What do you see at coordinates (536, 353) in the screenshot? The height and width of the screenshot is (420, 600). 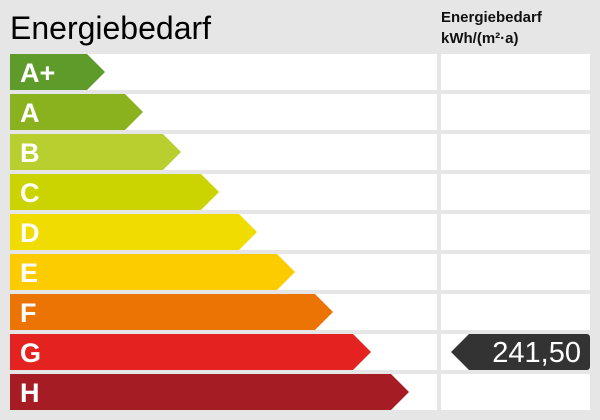 I see `value-text: 241,50` at bounding box center [536, 353].